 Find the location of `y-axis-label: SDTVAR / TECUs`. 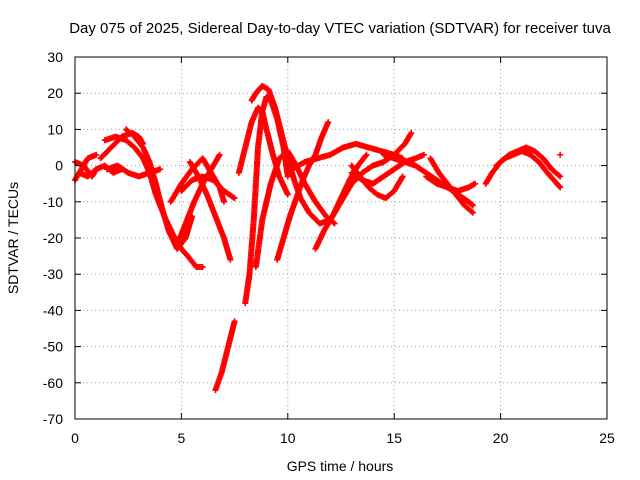

y-axis-label: SDTVAR / TECUs is located at coordinates (13, 238).